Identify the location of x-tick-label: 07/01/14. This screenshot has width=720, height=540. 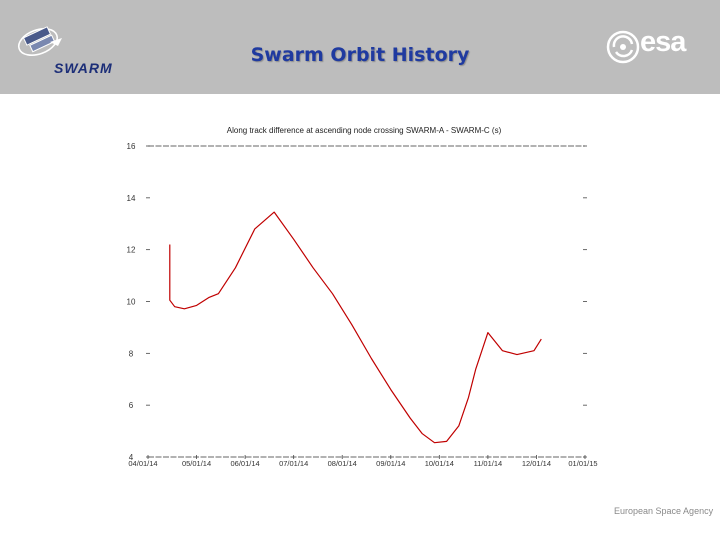
(293, 463).